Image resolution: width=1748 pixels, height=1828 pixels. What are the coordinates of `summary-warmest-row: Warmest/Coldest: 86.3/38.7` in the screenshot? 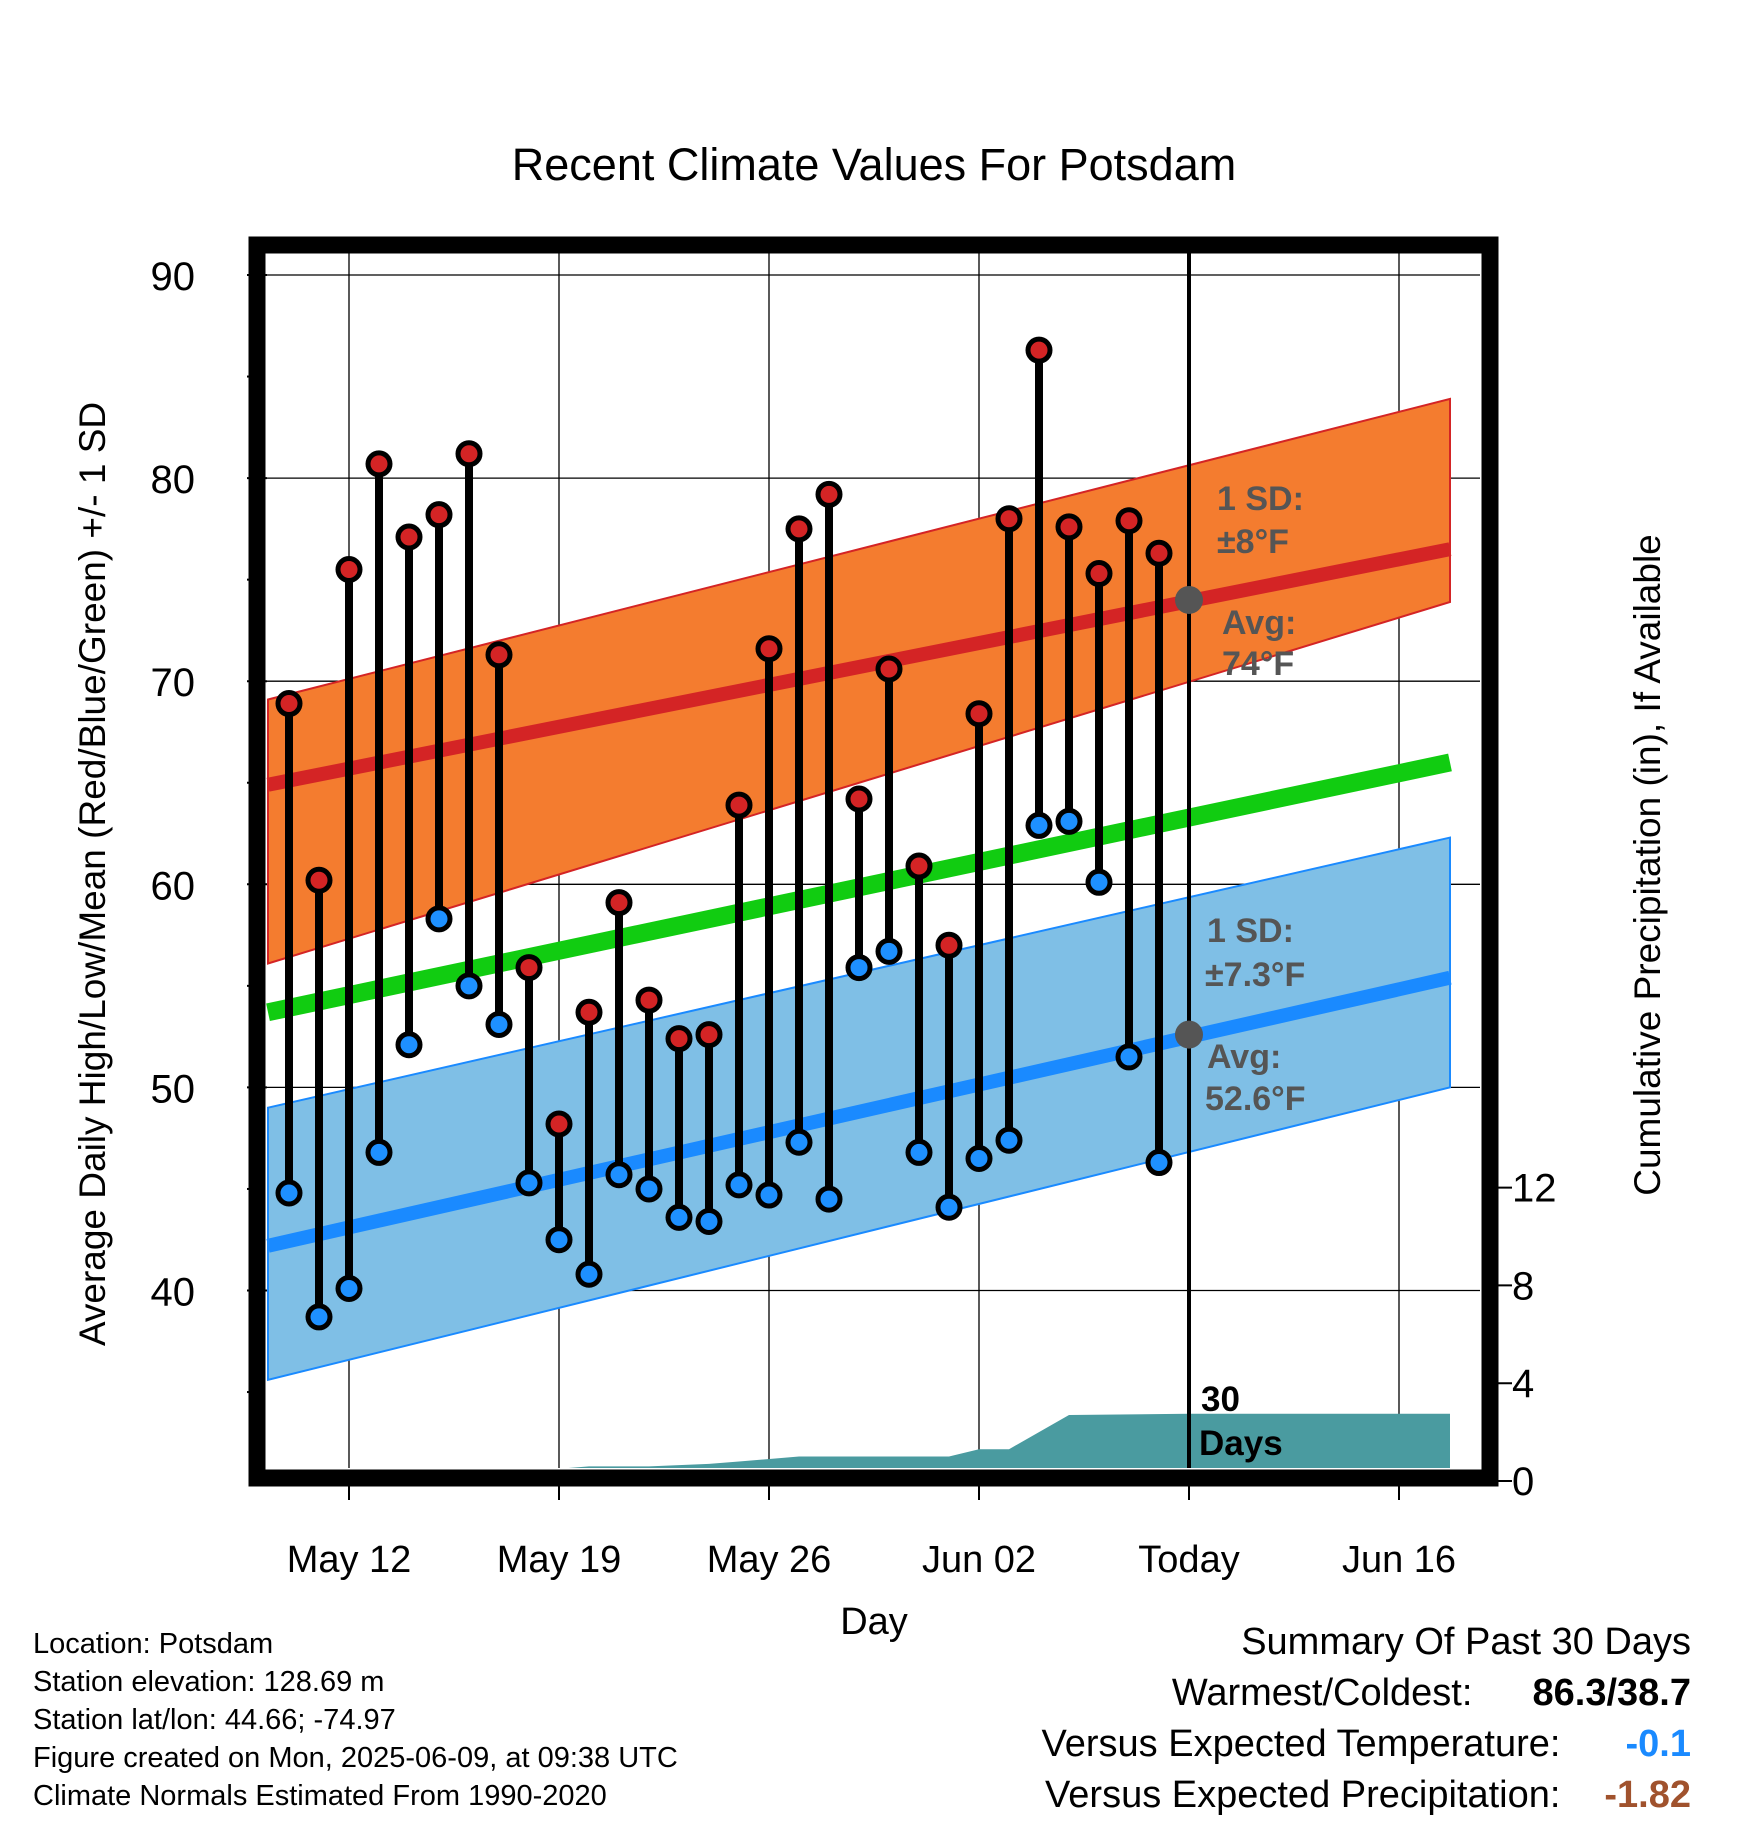 It's located at (1366, 1693).